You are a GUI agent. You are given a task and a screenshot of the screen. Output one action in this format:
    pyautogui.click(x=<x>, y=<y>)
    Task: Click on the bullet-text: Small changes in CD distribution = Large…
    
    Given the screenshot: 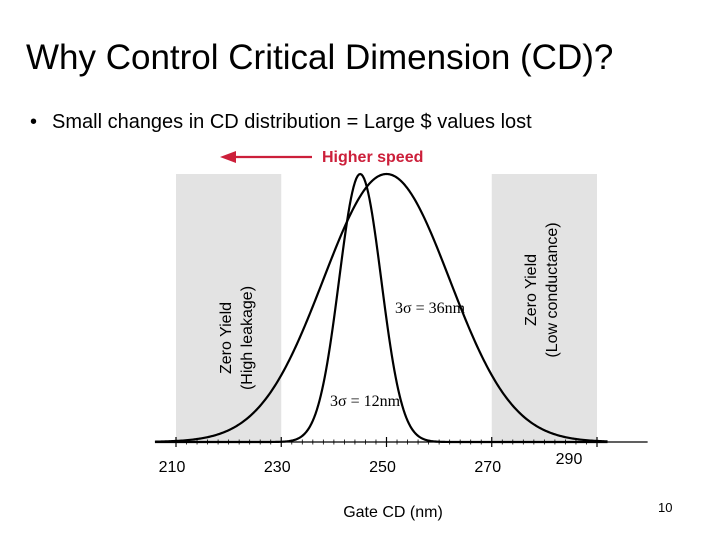 What is the action you would take?
    pyautogui.click(x=292, y=122)
    